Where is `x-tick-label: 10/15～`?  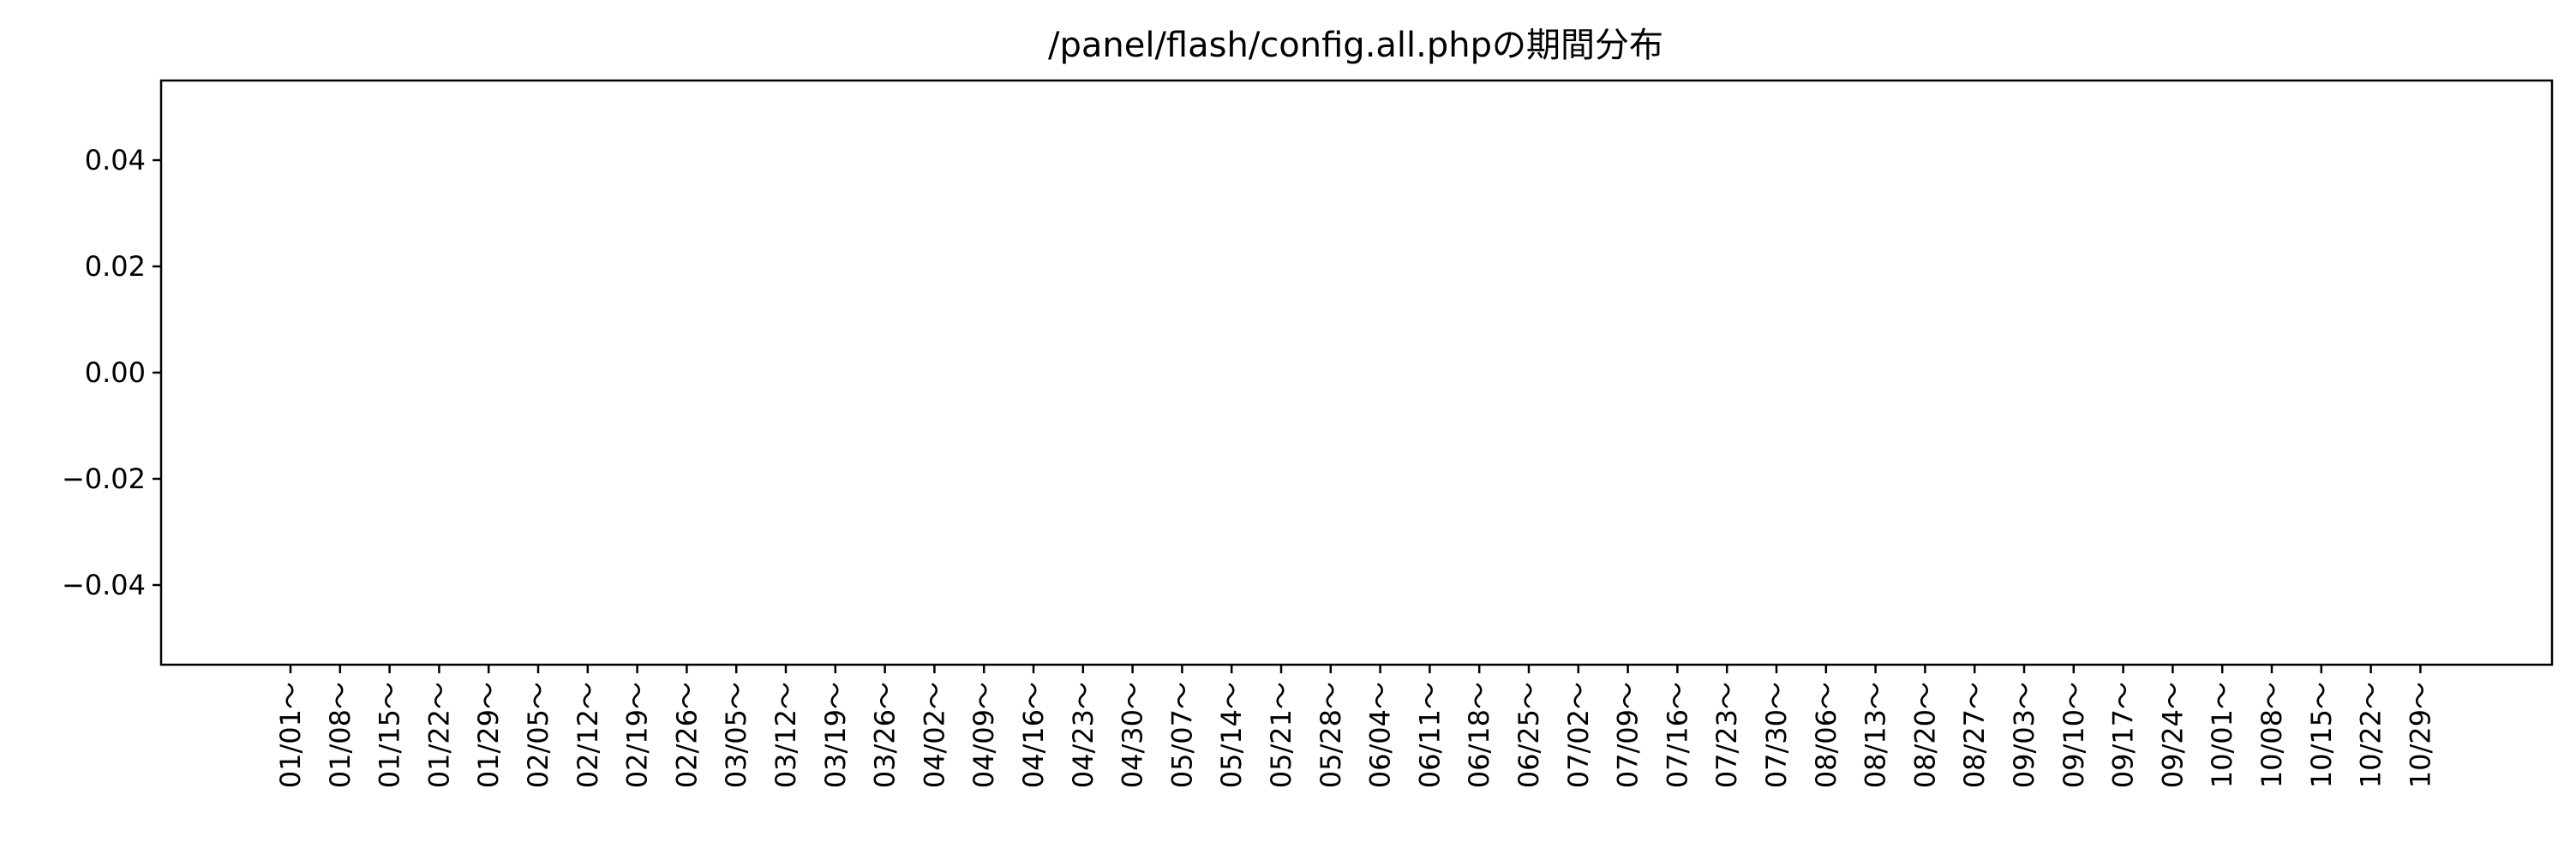 x-tick-label: 10/15～ is located at coordinates (2321, 735).